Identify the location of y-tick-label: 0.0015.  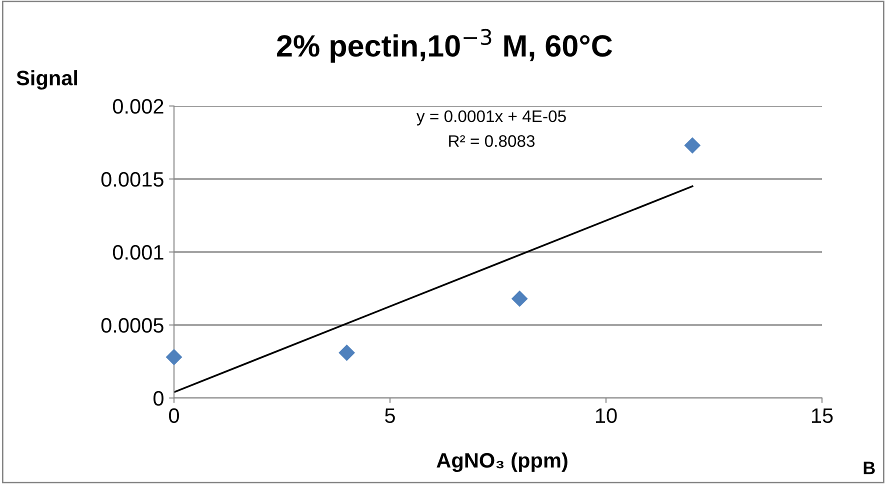
(132, 179).